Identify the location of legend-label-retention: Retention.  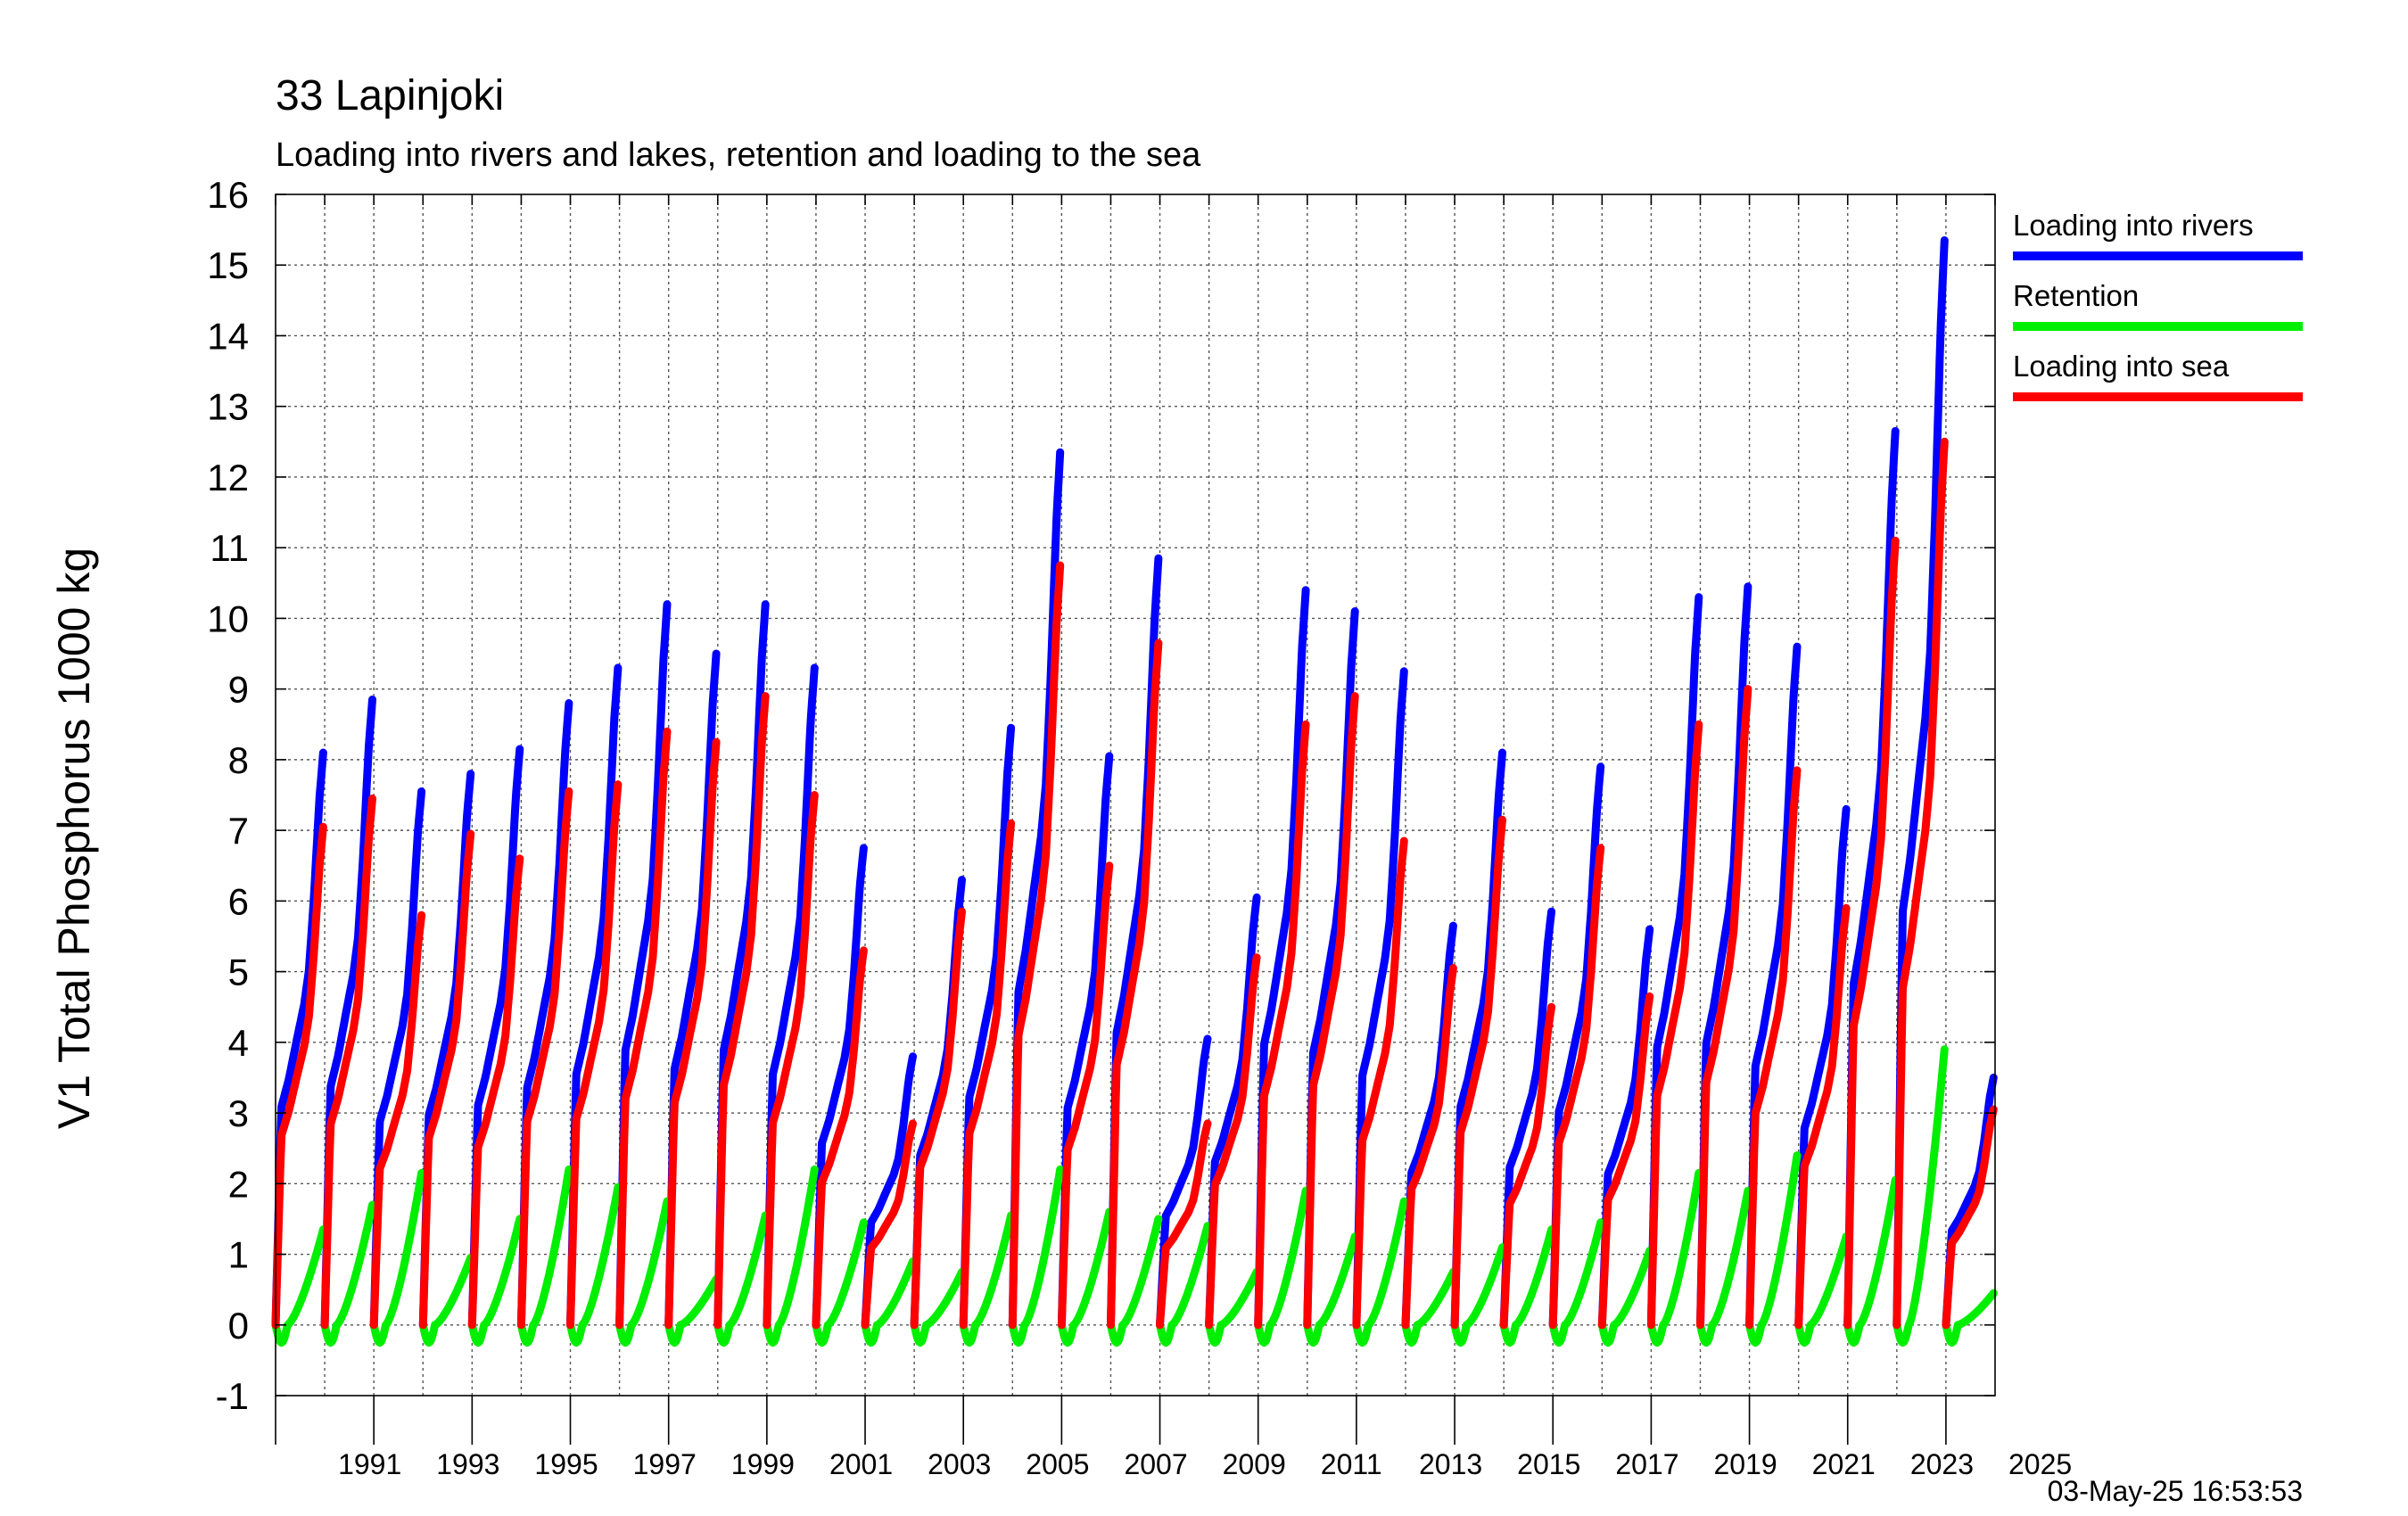
(2076, 295).